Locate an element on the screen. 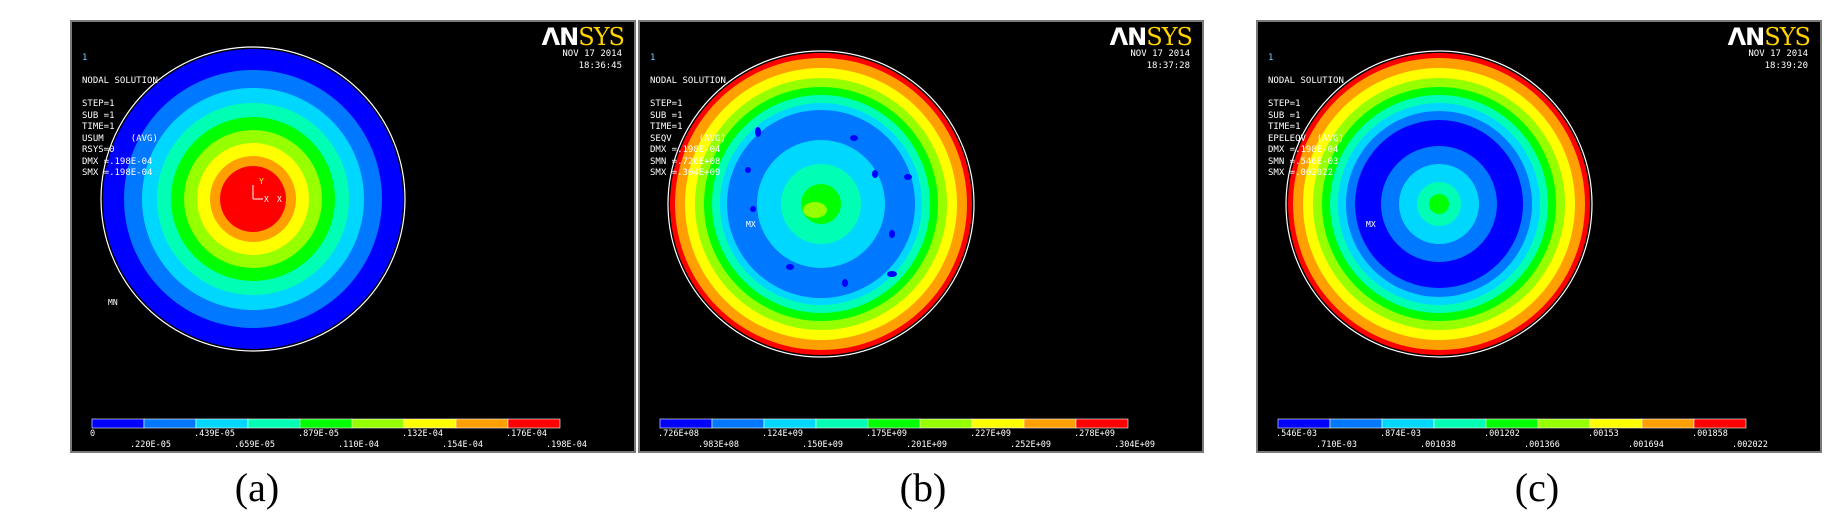 Image resolution: width=1837 pixels, height=516 pixels. axis-x-label: X is located at coordinates (266, 199).